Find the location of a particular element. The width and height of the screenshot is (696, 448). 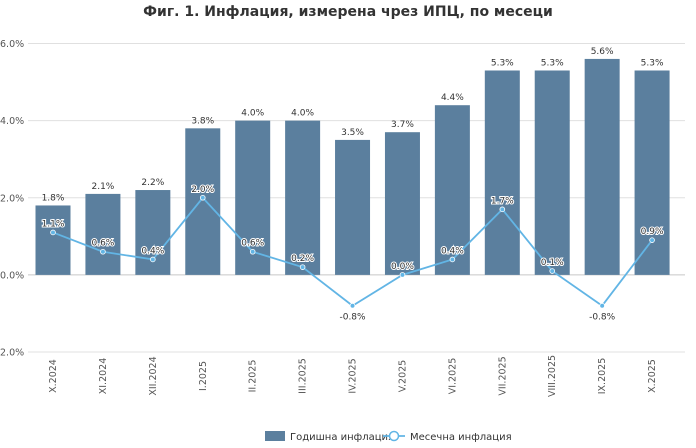

x-tick-label: IV.2025 is located at coordinates (353, 375).